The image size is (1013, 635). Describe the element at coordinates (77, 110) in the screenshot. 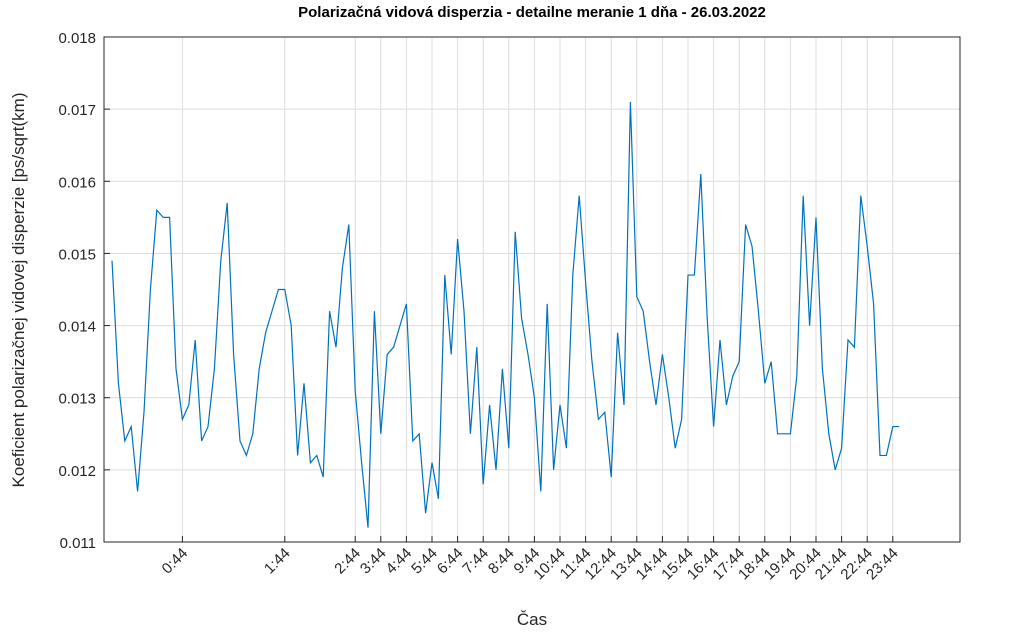

I see `y-tick-label: 0.017` at that location.